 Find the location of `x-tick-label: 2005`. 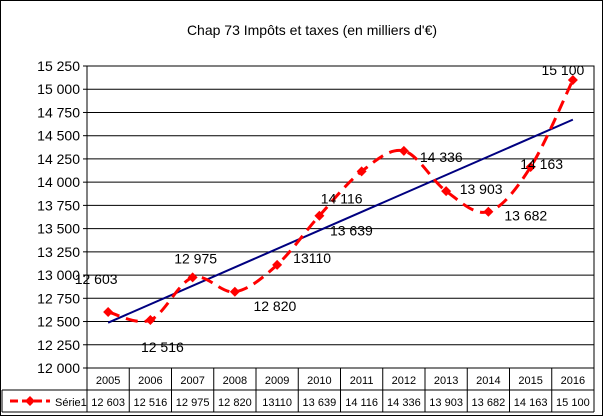

x-tick-label: 2005 is located at coordinates (108, 381).